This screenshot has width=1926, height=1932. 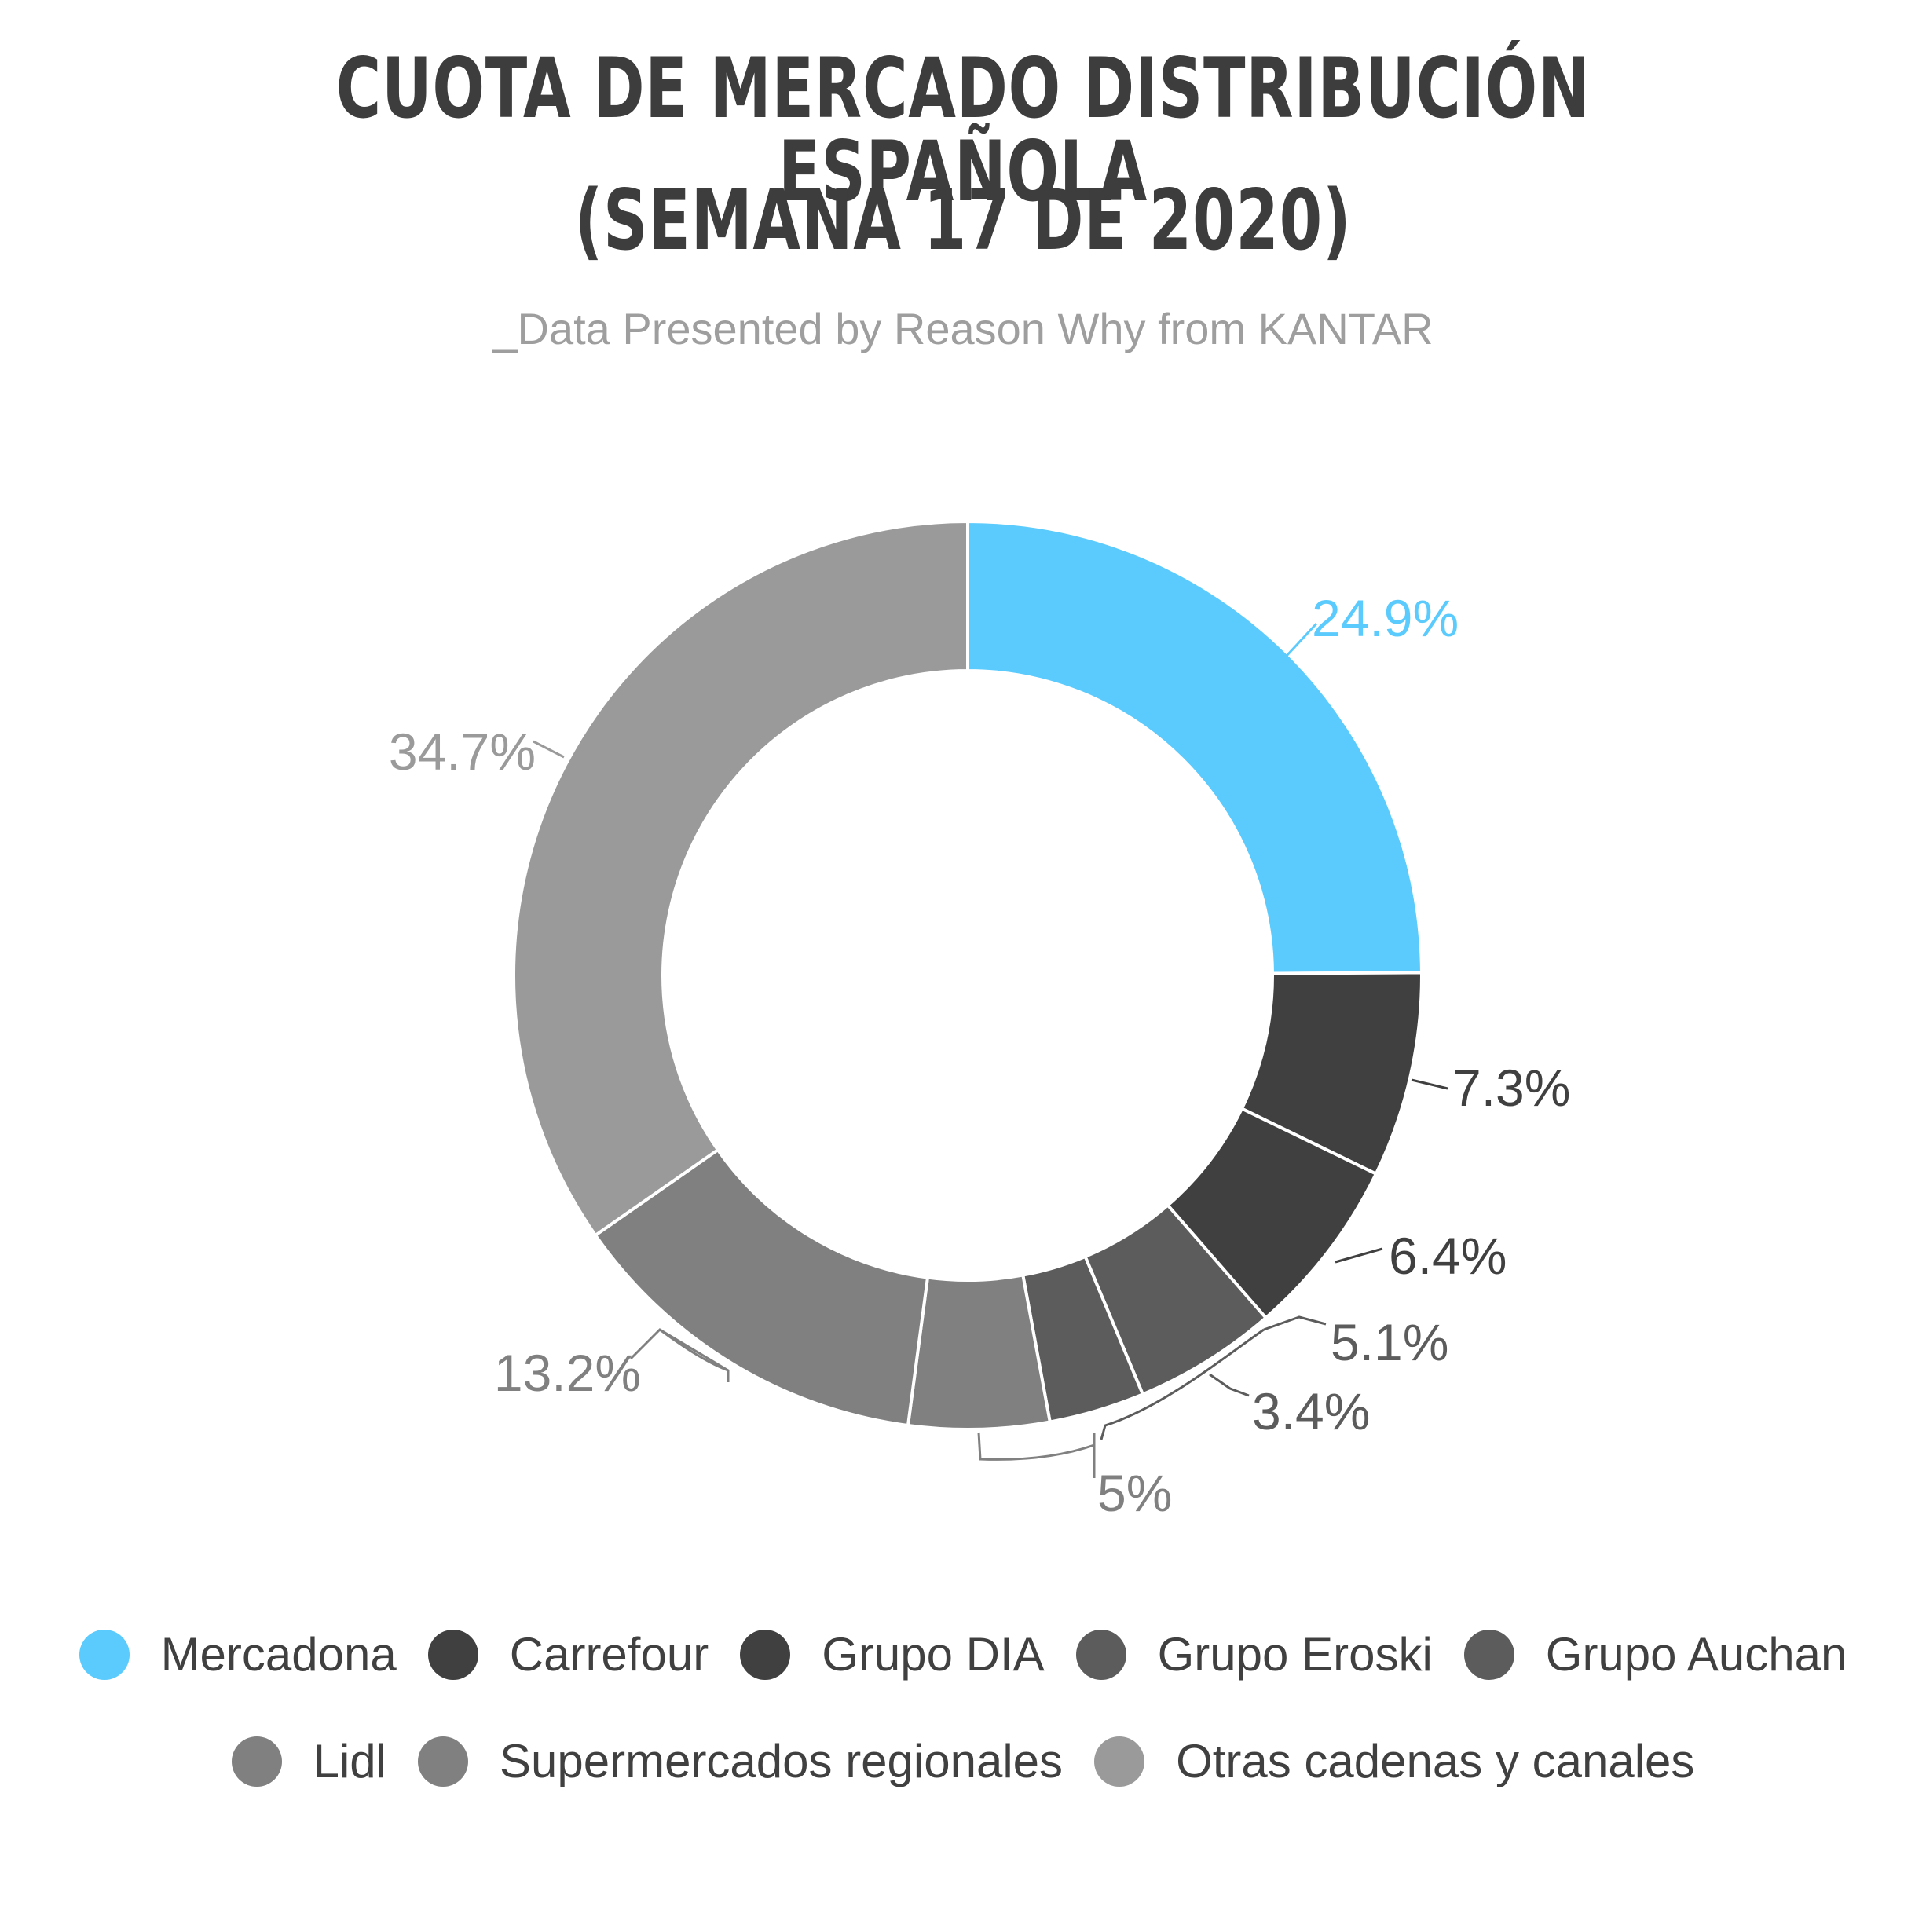 What do you see at coordinates (1386, 618) in the screenshot?
I see `data-label-mercadona: 24.9%` at bounding box center [1386, 618].